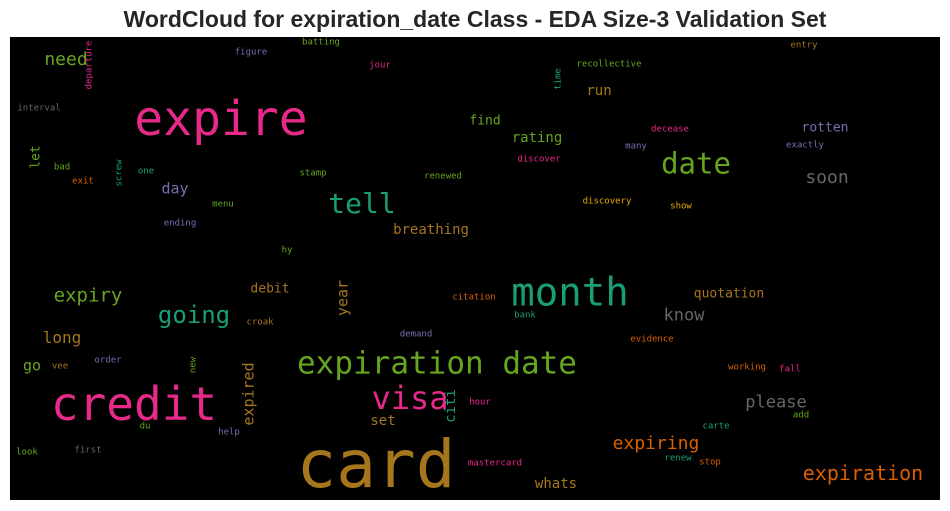 This screenshot has height=511, width=950. What do you see at coordinates (88, 450) in the screenshot?
I see `word-first: first` at bounding box center [88, 450].